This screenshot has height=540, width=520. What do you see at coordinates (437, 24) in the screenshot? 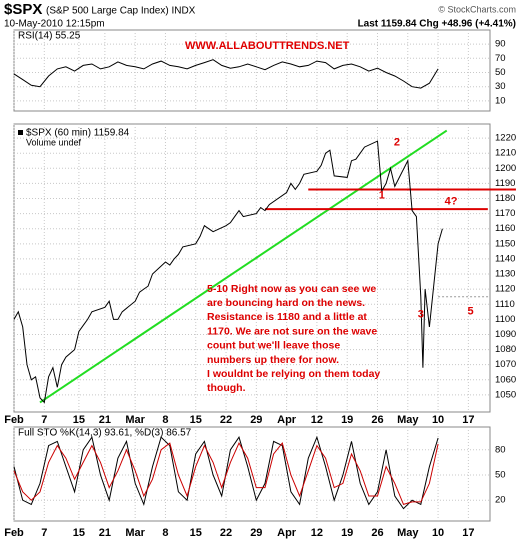
I see `quote: Last 1159.84 Chg +48.96 (+4.41%)` at bounding box center [437, 24].